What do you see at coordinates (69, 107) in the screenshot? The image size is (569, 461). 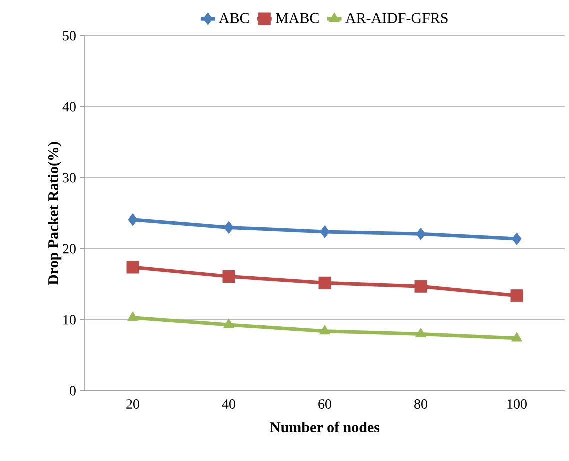 I see `y-tick-label: 40` at bounding box center [69, 107].